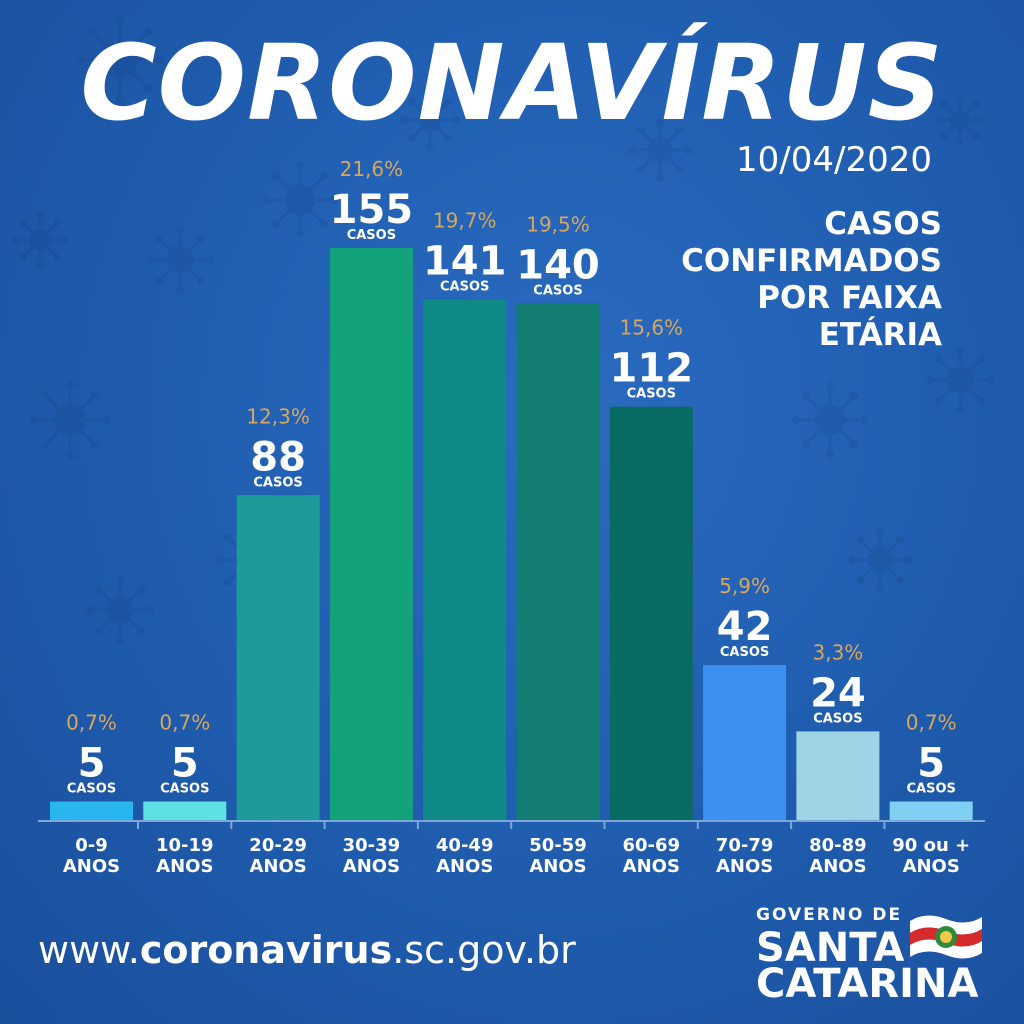  I want to click on website-link: www.coronavirus.sc.gov.br, so click(307, 950).